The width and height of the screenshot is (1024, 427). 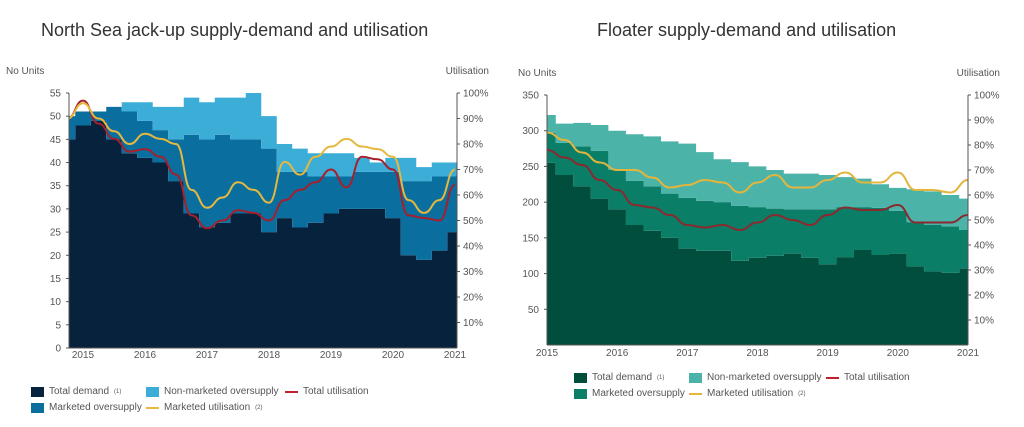 I want to click on y-tick-label: 40, so click(x=56, y=163).